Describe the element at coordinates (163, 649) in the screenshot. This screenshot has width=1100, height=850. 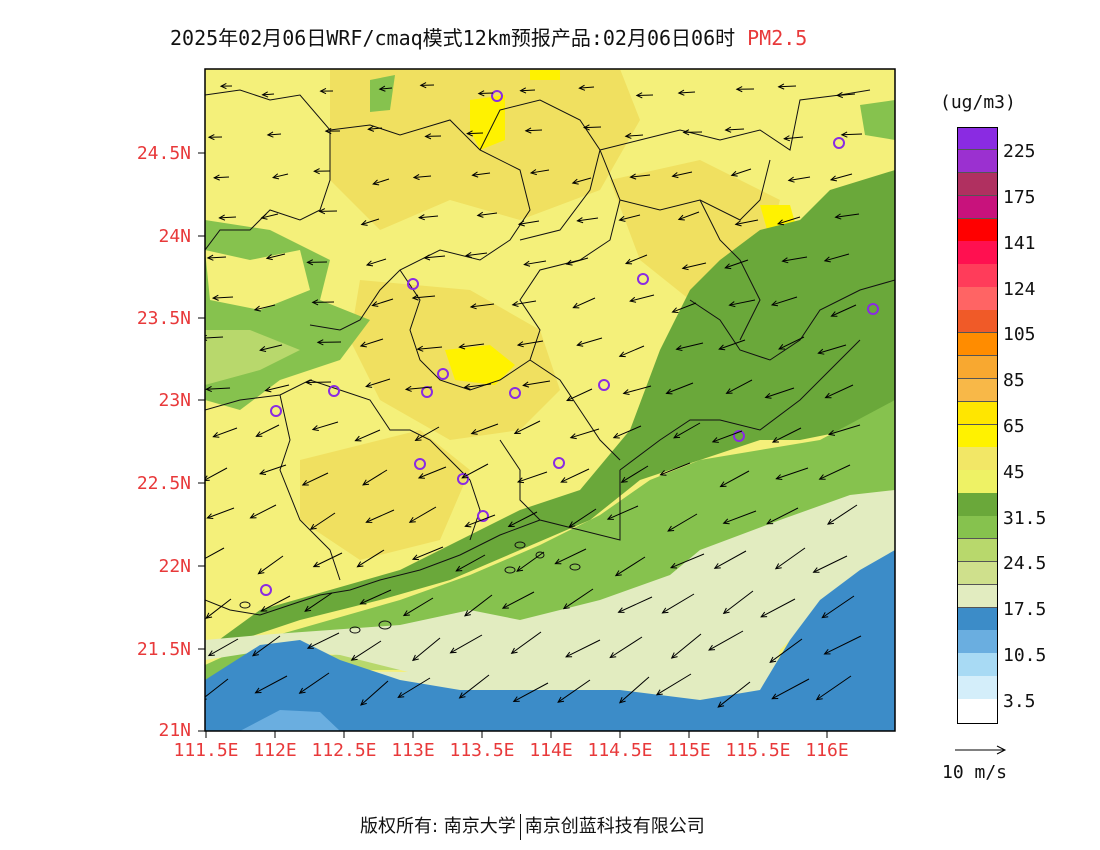
I see `lat-label-21-5: 21.5N` at that location.